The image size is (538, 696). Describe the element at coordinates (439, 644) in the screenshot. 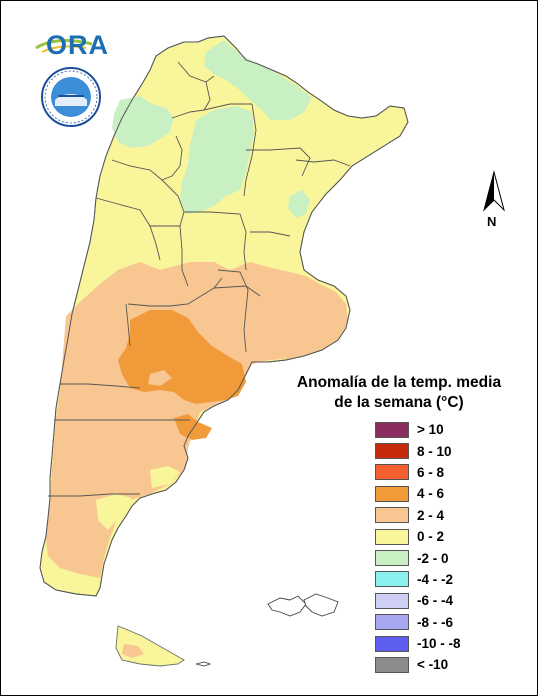

I see `legend-label: -10 - -8` at that location.